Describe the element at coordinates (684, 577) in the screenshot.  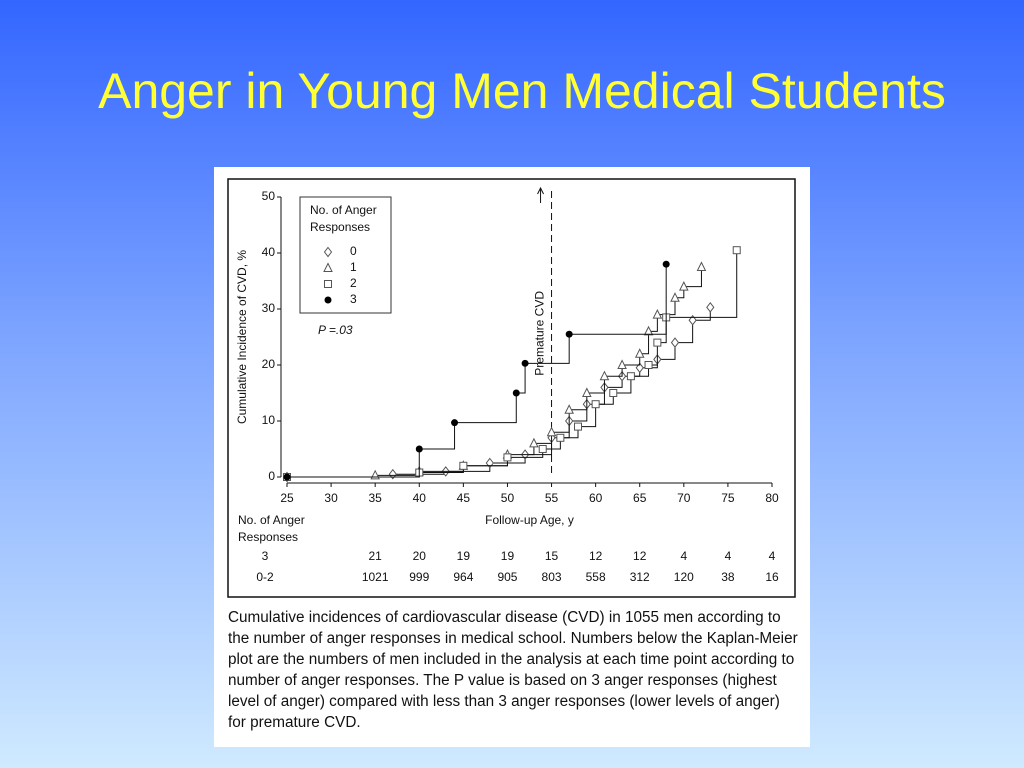
I see `risk-count: 120` at that location.